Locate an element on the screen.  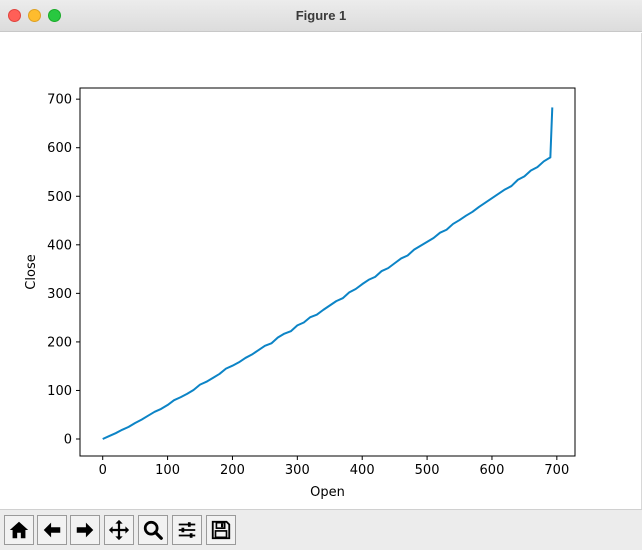
arrow-right-icon is located at coordinates (85, 530).